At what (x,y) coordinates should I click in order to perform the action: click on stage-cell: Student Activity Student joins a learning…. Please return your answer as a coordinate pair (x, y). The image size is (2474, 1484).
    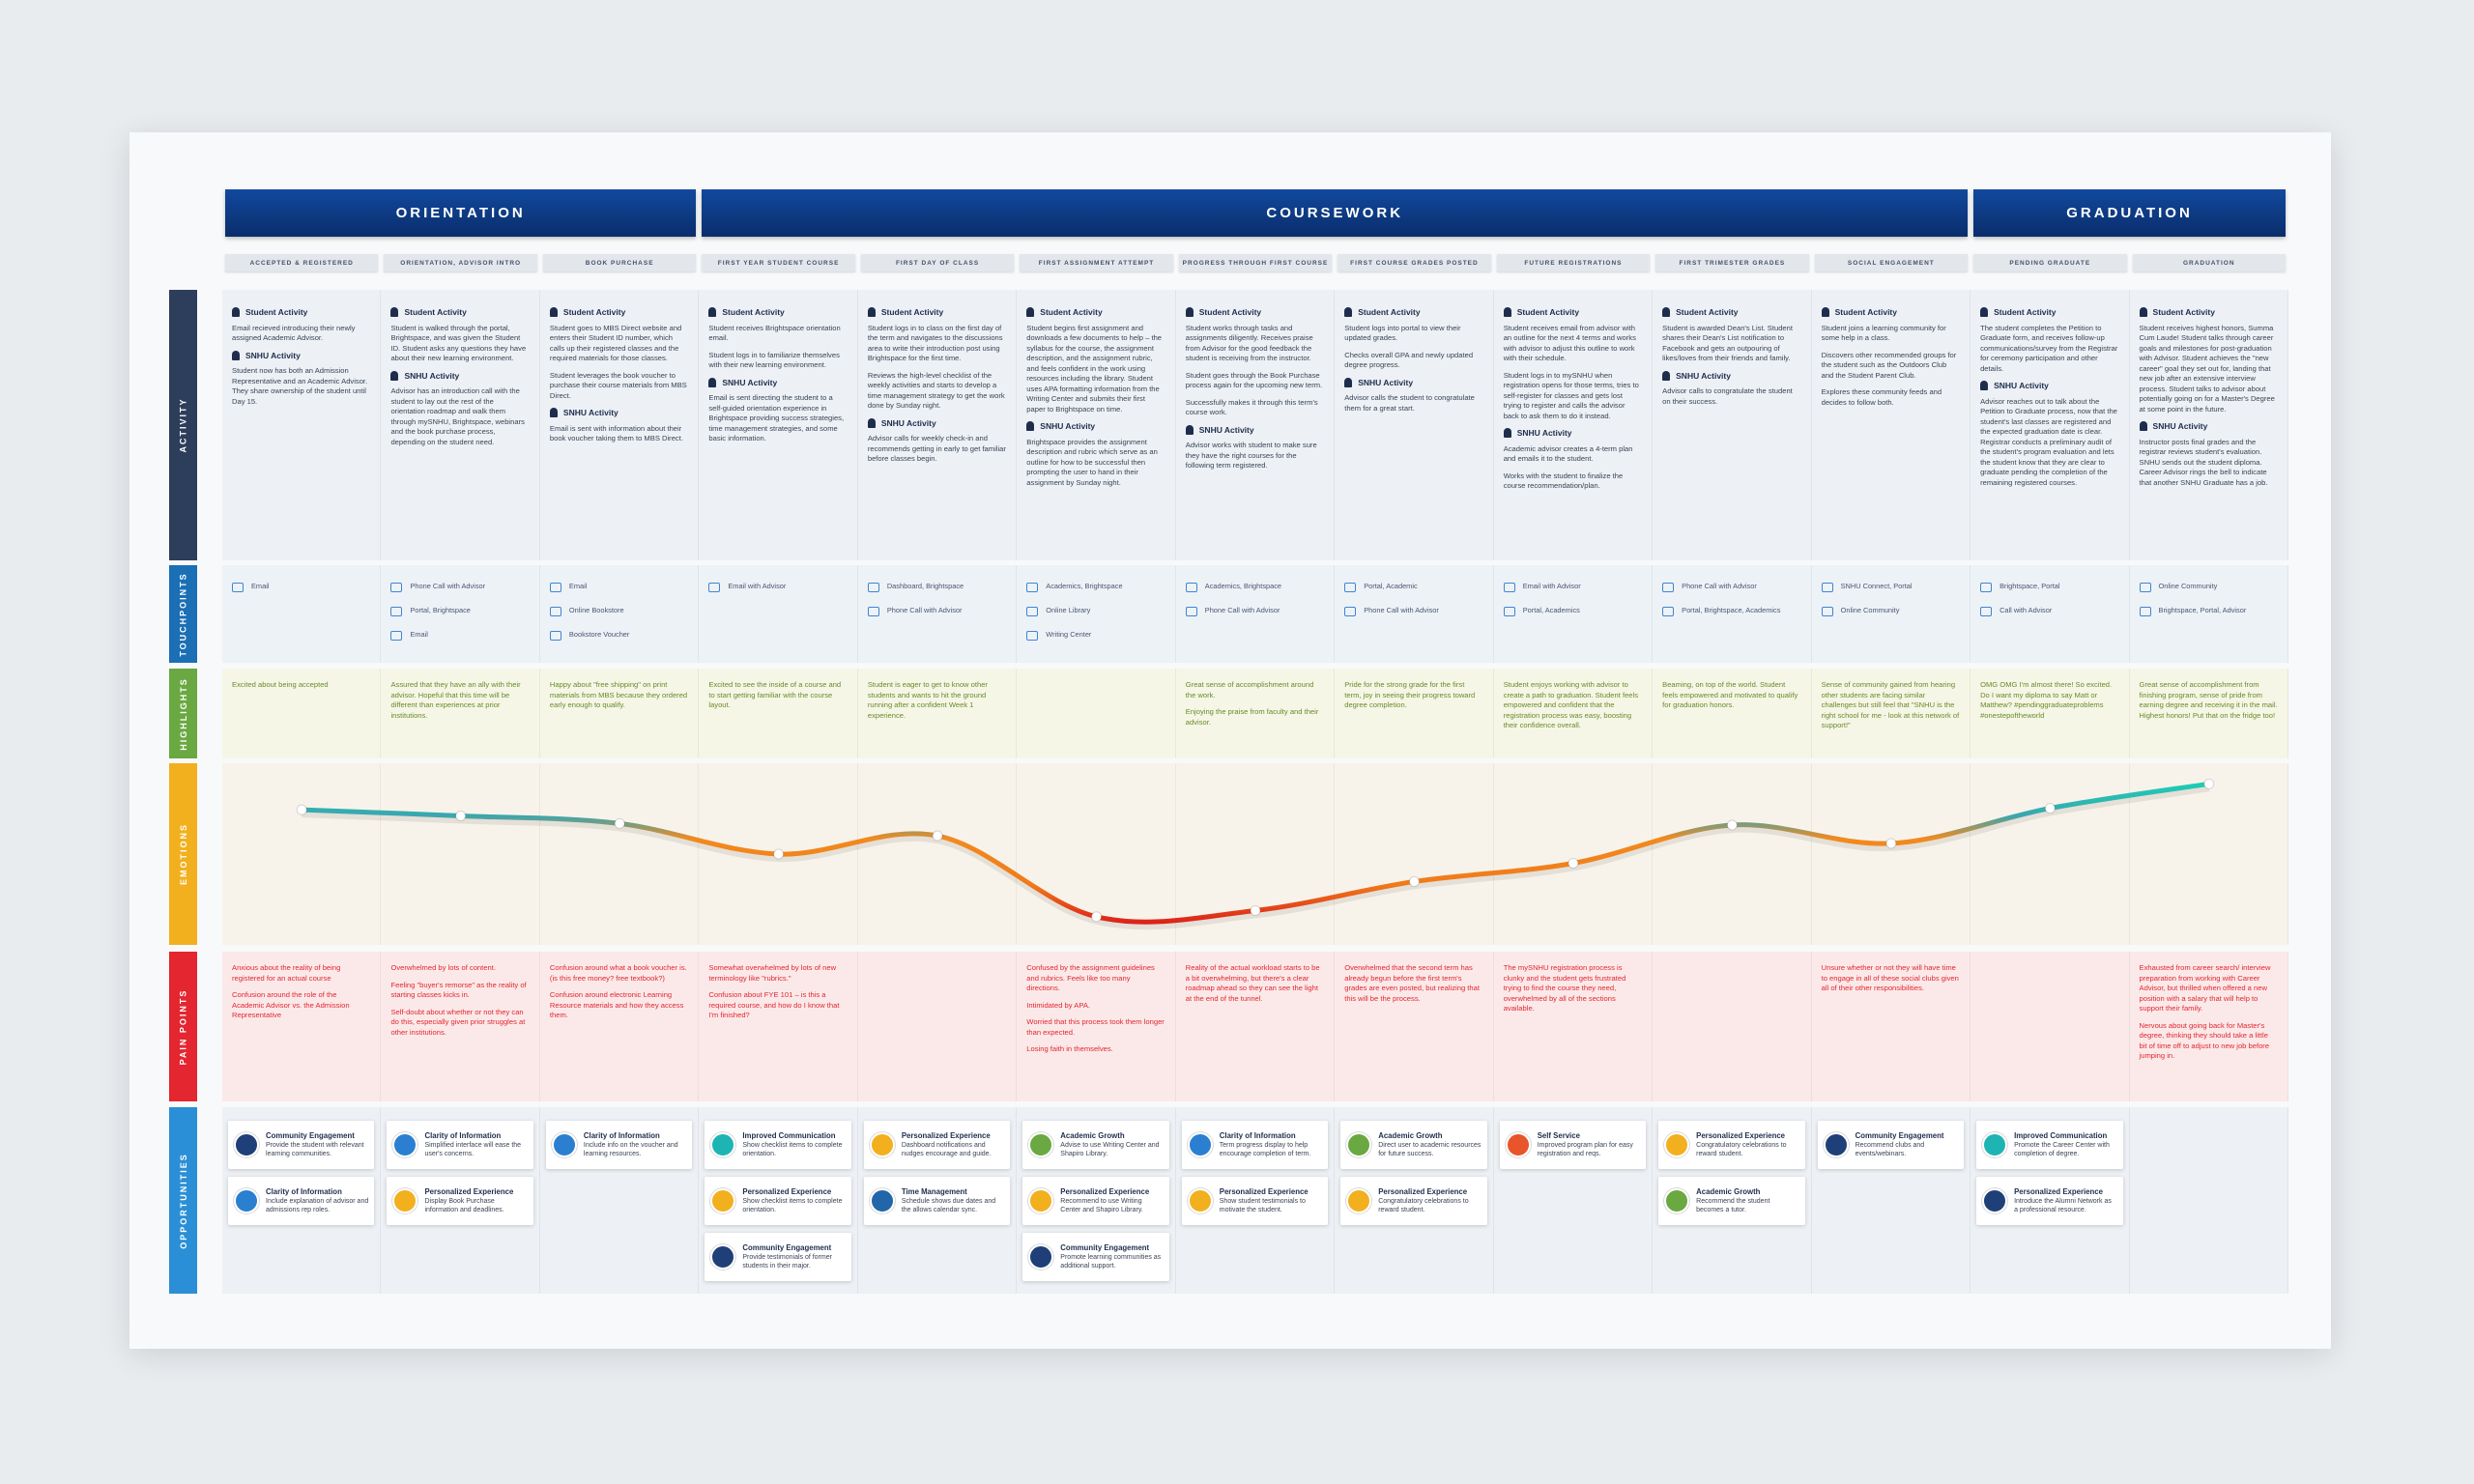
    Looking at the image, I should click on (1892, 425).